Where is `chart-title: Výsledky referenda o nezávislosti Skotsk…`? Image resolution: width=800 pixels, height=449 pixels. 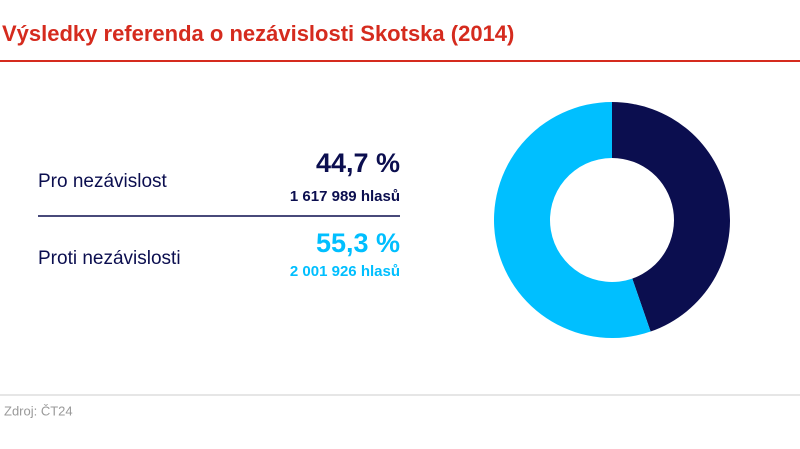
chart-title: Výsledky referenda o nezávislosti Skotsk… is located at coordinates (258, 33).